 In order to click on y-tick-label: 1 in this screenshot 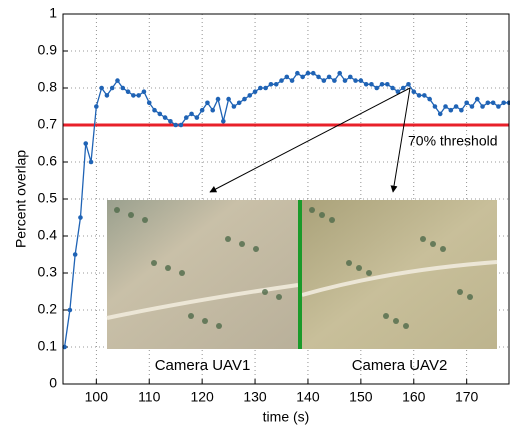, I will do `click(53, 13)`.